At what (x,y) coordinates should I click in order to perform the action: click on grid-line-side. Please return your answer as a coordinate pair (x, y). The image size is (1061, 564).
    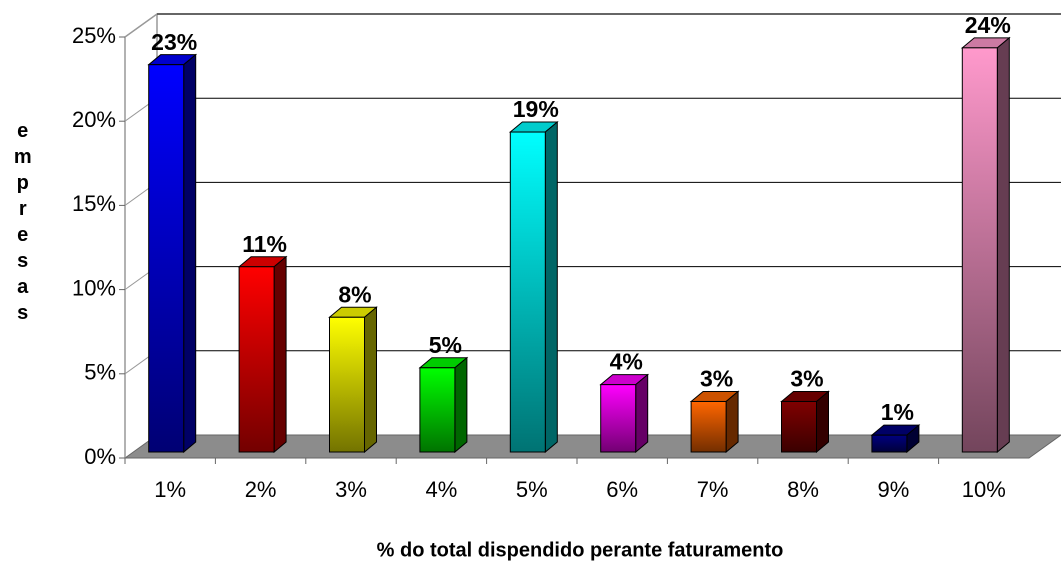
    Looking at the image, I should click on (141, 25).